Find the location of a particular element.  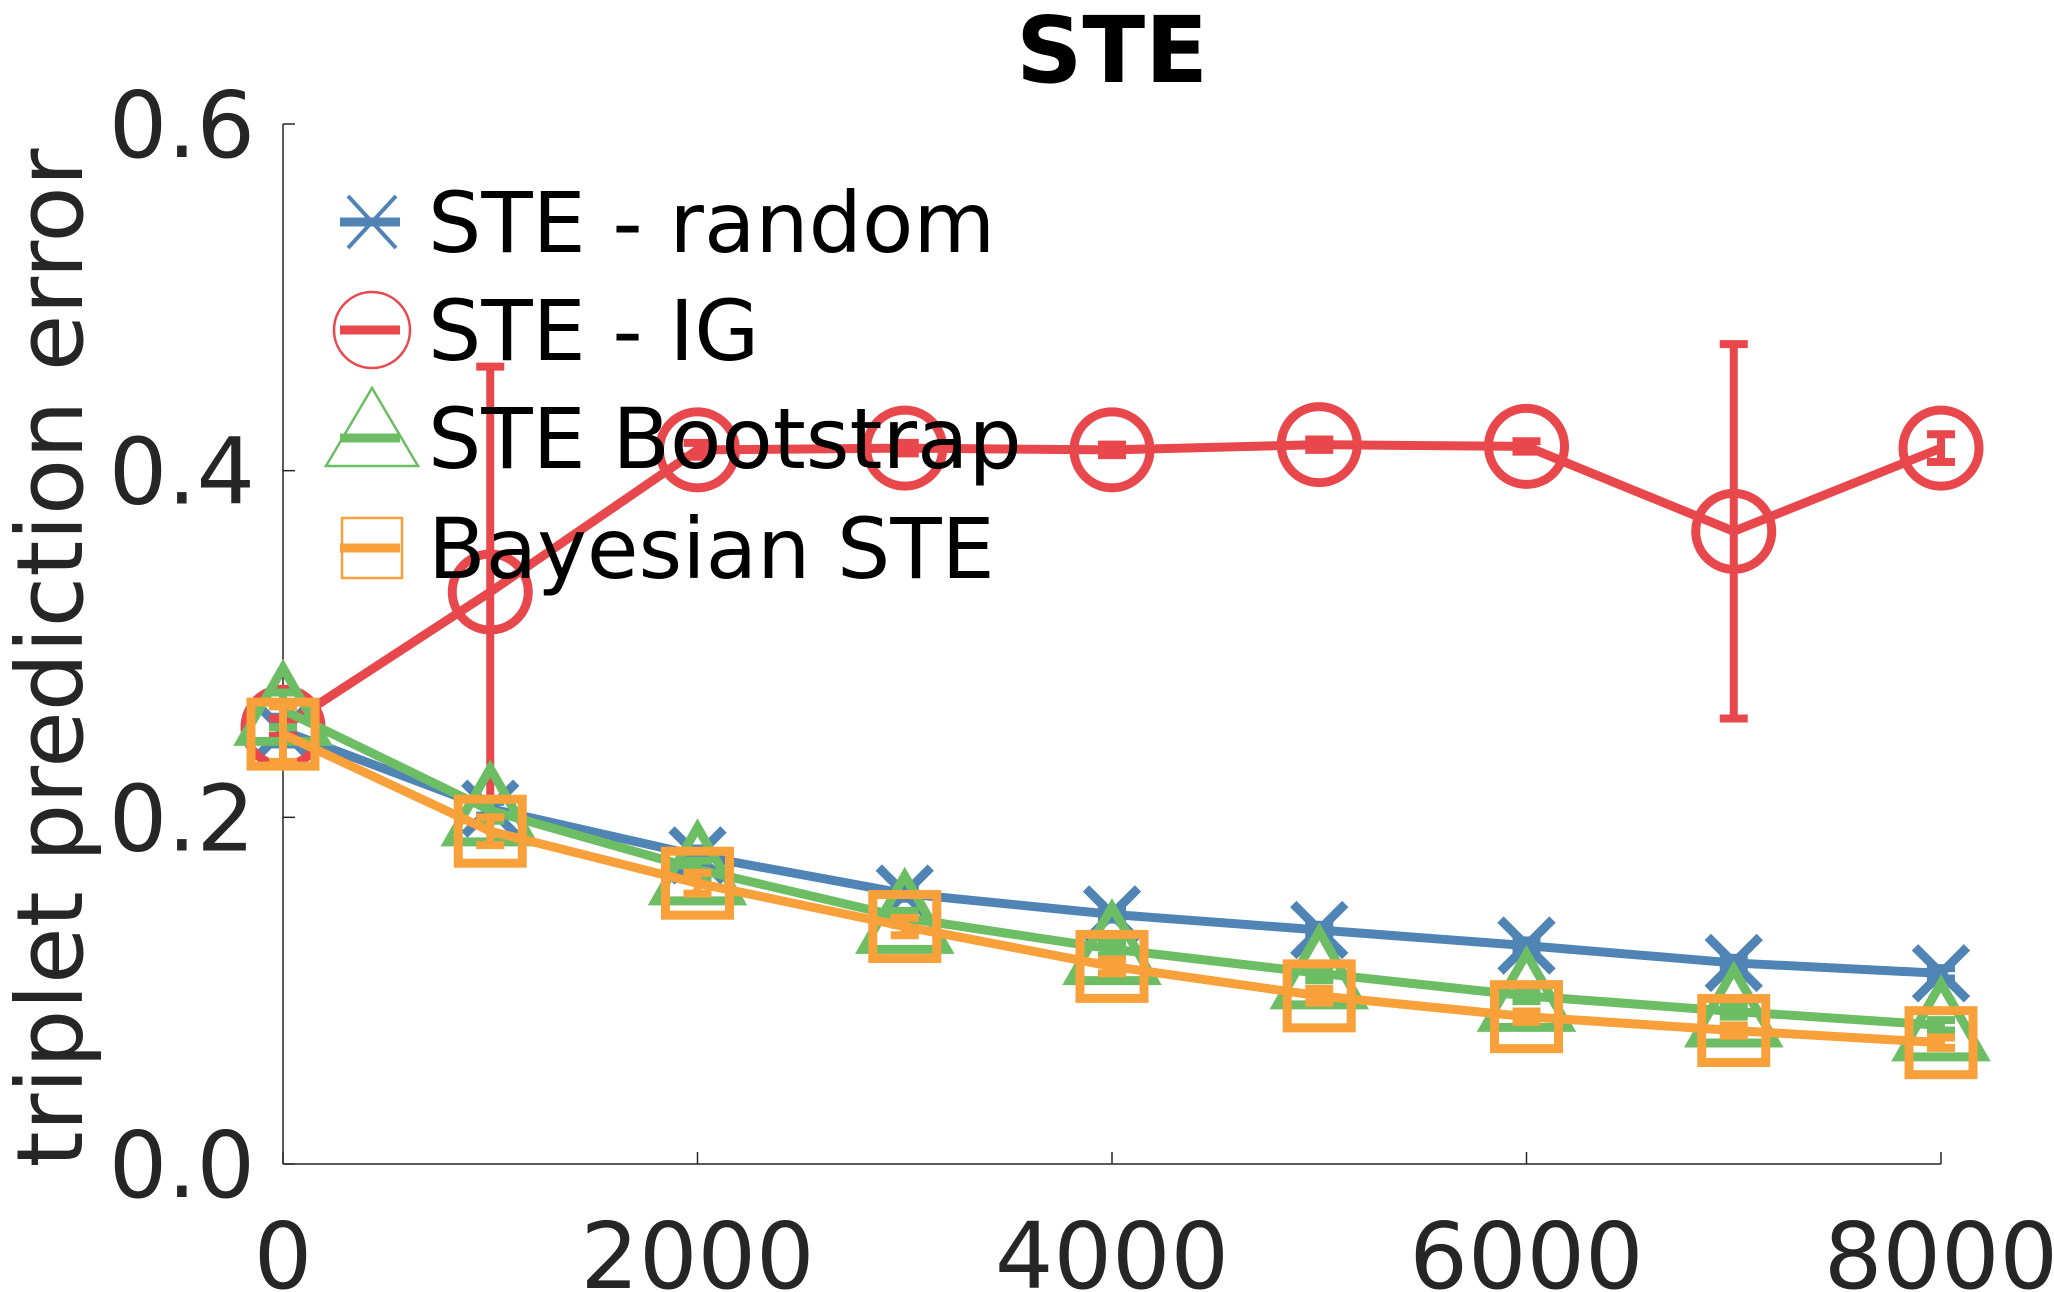

x-tick-label: 4000 is located at coordinates (1112, 1247).